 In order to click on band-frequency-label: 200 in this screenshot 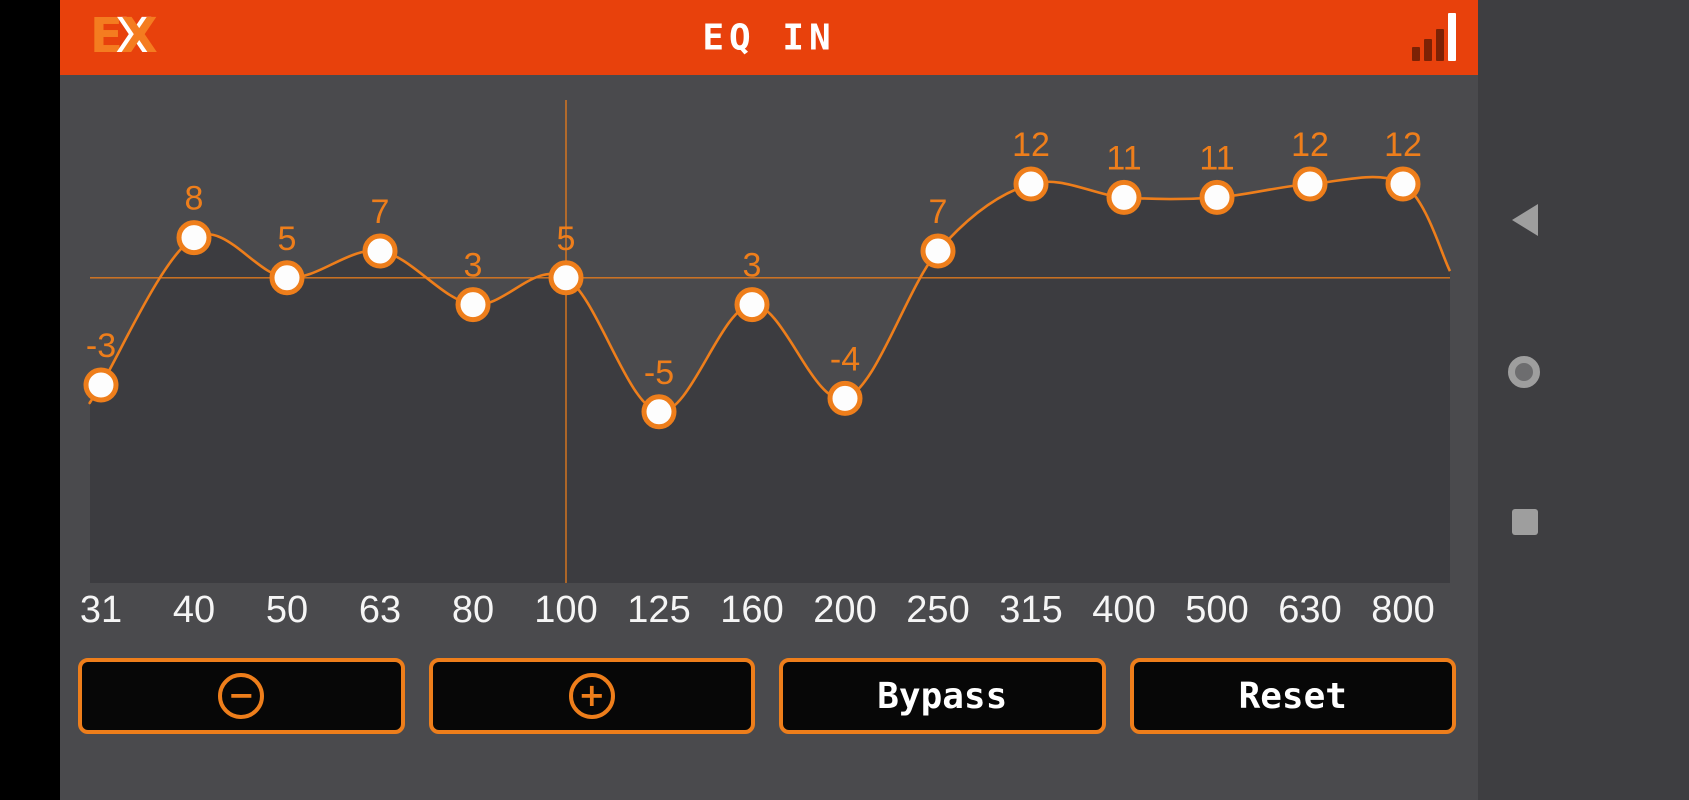, I will do `click(844, 610)`.